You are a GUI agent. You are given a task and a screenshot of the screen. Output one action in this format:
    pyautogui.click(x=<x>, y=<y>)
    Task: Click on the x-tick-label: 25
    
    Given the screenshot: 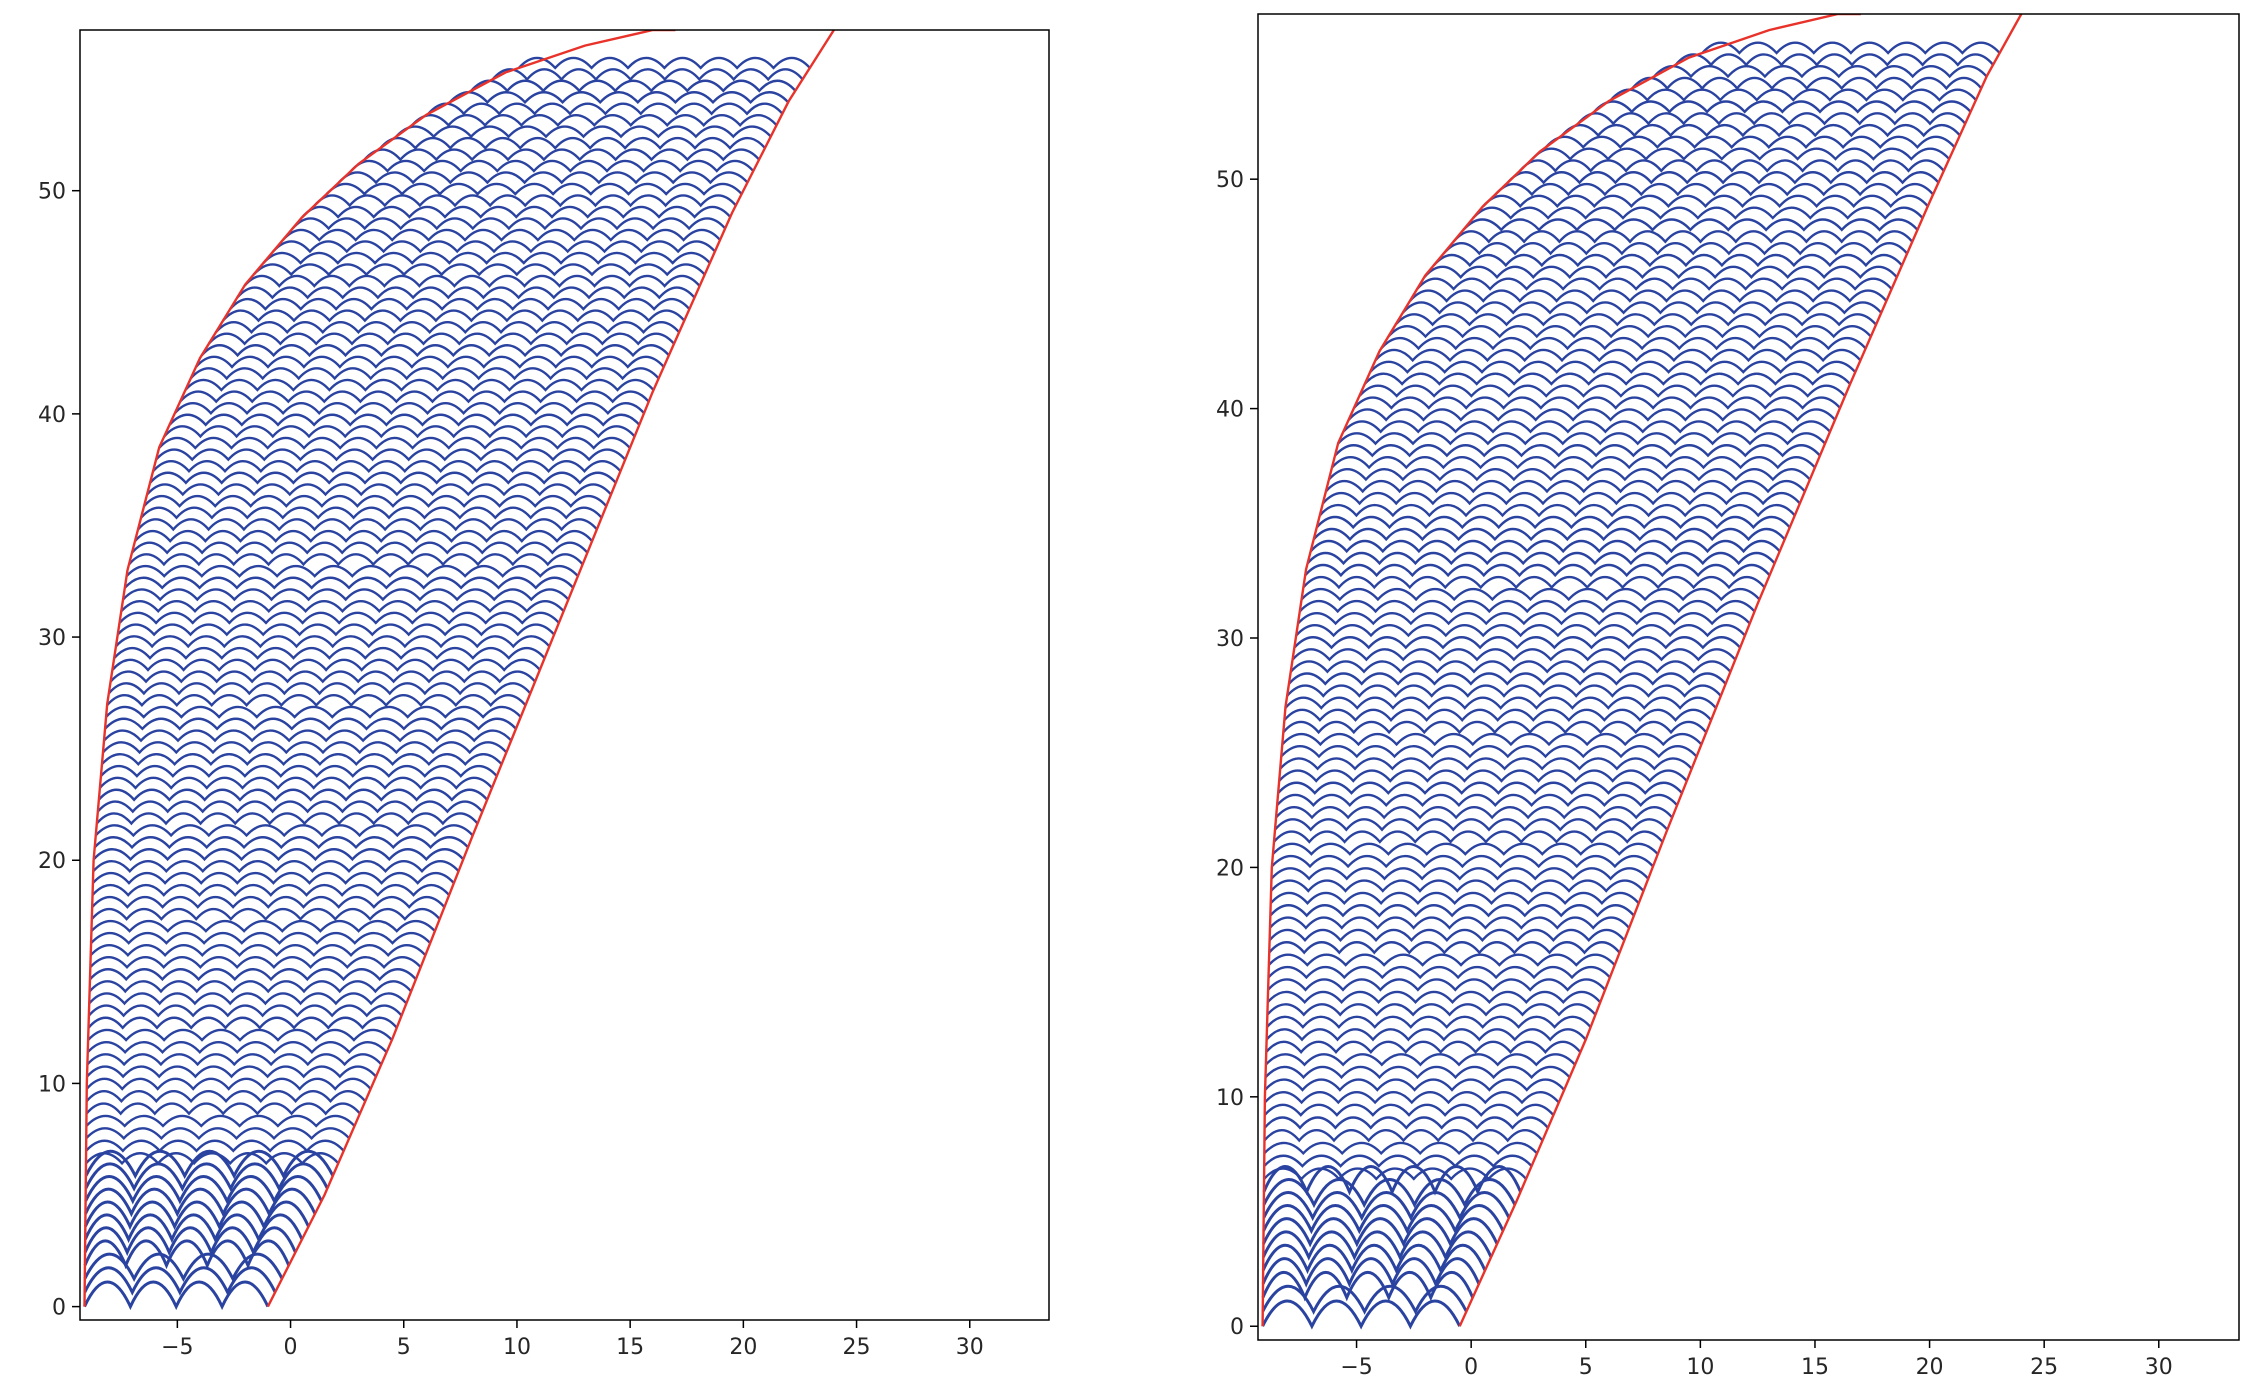 What is the action you would take?
    pyautogui.click(x=2044, y=1367)
    